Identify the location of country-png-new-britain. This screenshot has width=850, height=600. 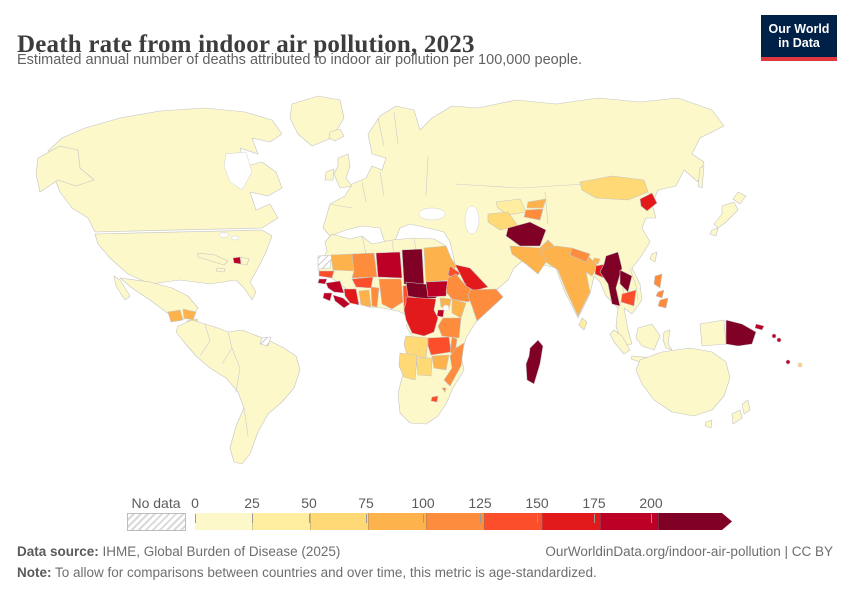
(759, 327).